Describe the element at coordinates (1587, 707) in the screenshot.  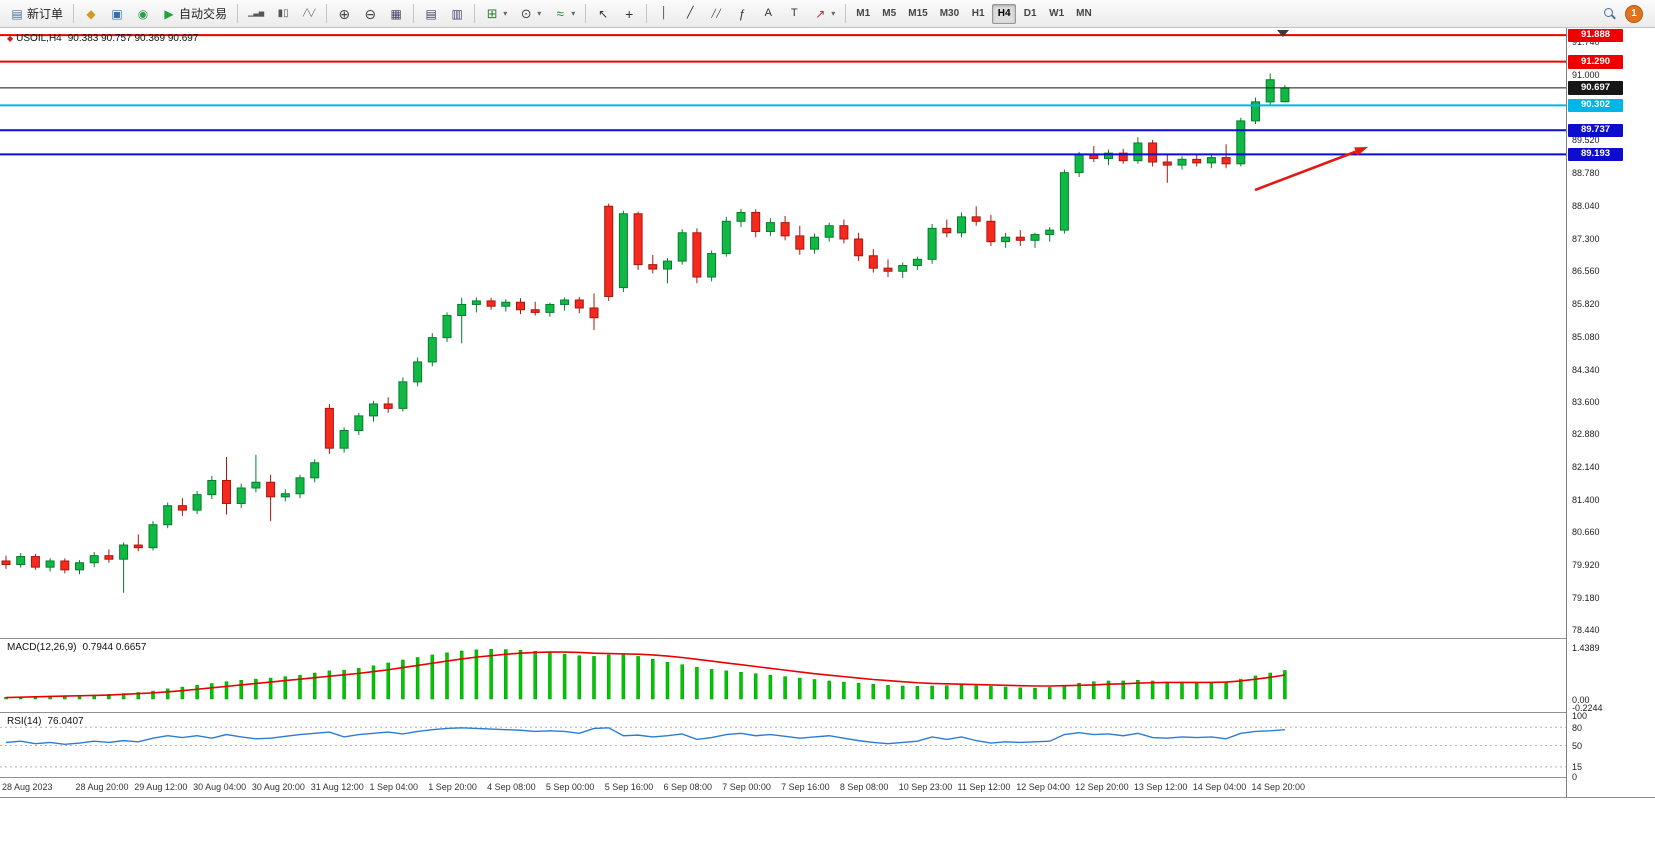
I see `macd-tick-label: -0.2244` at that location.